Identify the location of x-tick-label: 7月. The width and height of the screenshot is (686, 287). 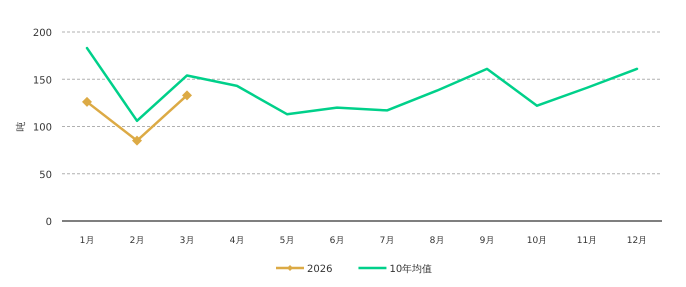
(387, 241).